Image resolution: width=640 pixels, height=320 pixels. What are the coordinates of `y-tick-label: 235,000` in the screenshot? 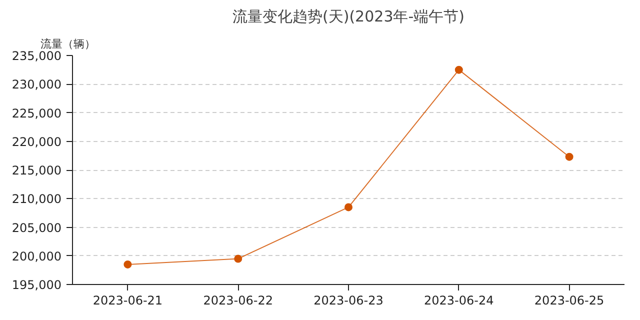 It's located at (37, 56).